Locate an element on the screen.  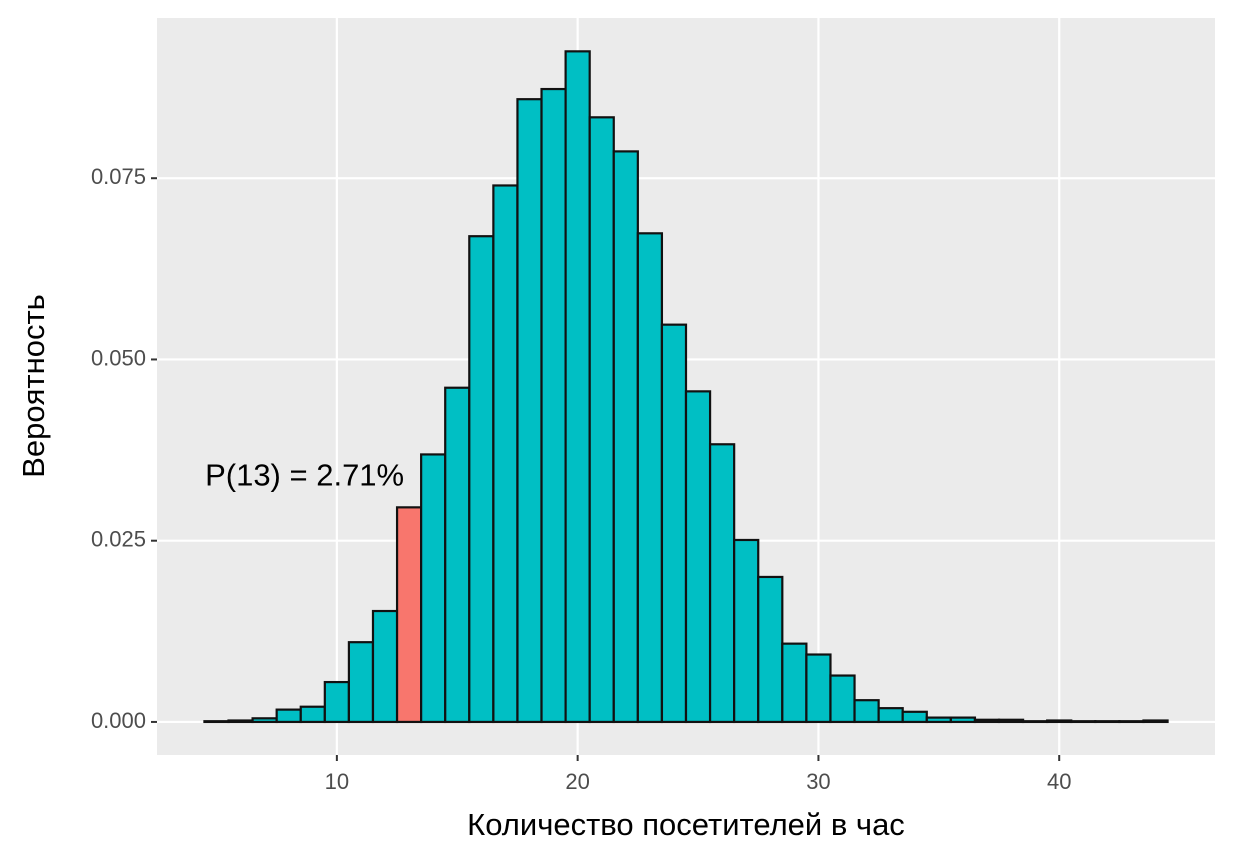
x-tick-label: 30 is located at coordinates (818, 781).